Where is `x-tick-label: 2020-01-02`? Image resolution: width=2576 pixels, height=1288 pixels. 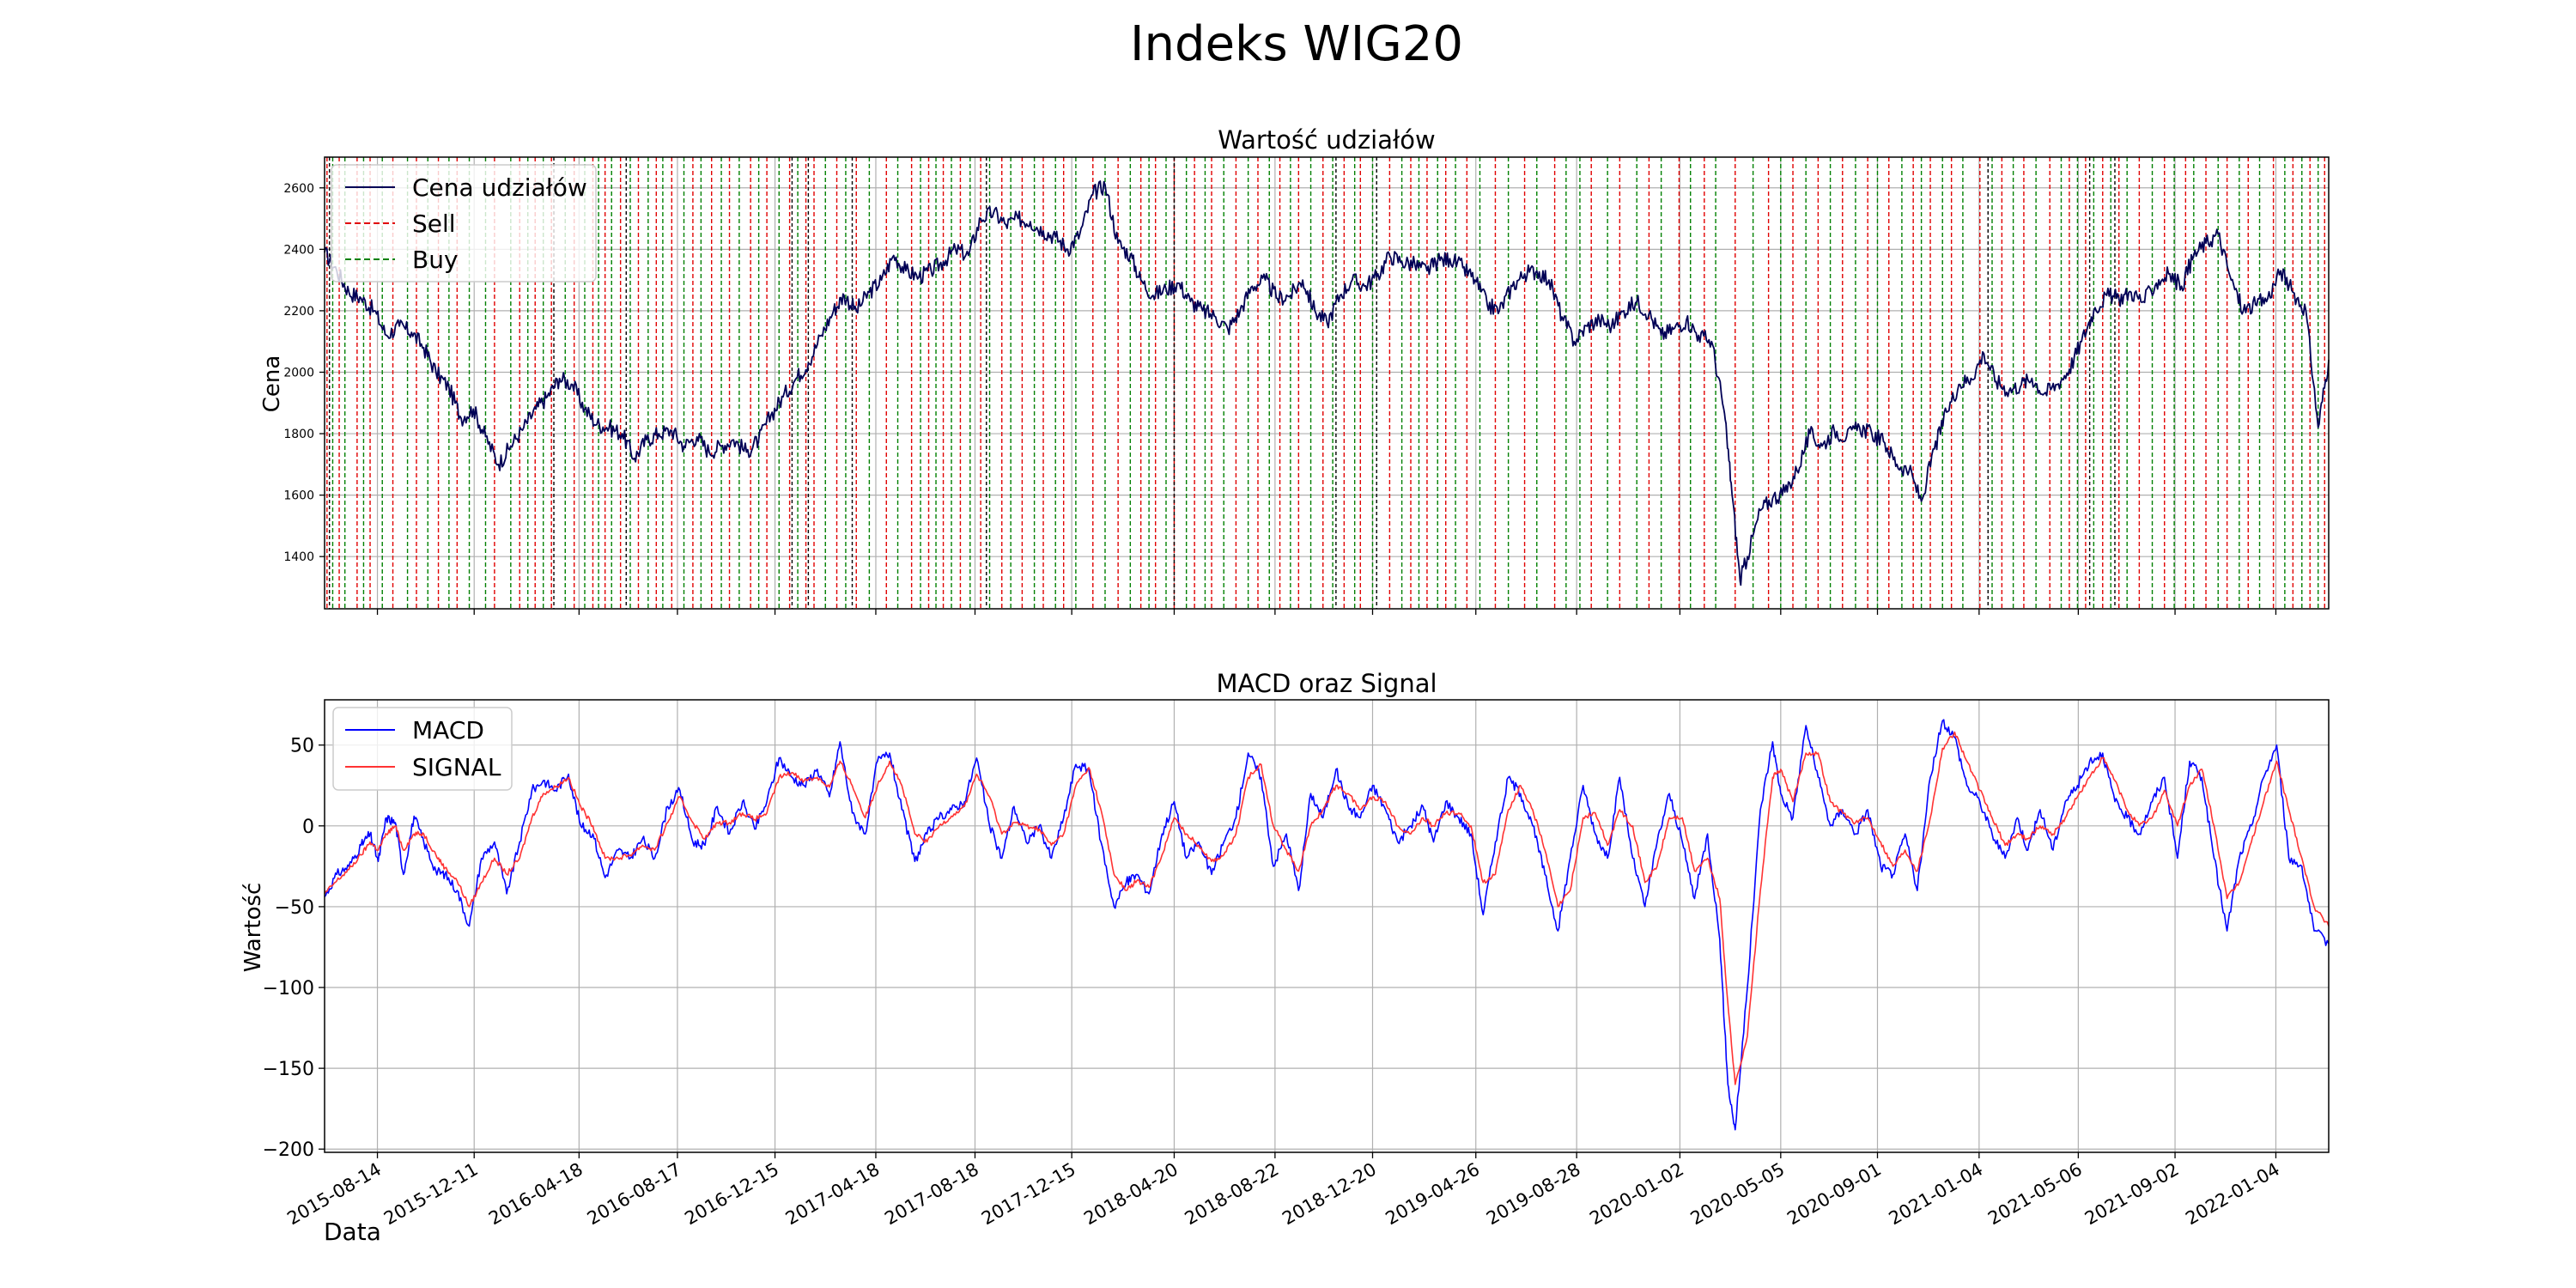
x-tick-label: 2020-01-02 is located at coordinates (1636, 1195).